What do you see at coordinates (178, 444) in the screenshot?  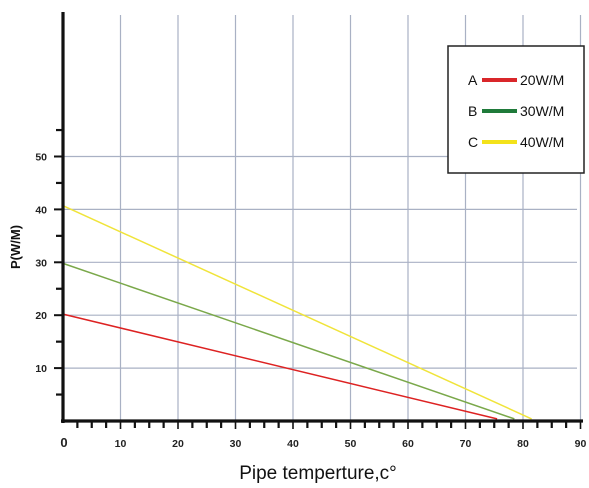 I see `x-tick-label: 20` at bounding box center [178, 444].